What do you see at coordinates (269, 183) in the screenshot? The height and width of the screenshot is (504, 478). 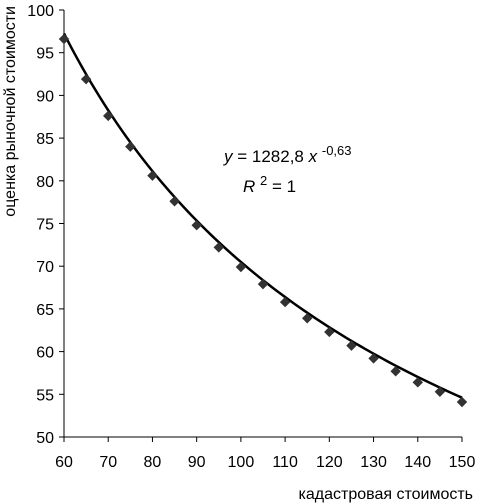 I see `svg-text: R 2 = 1` at bounding box center [269, 183].